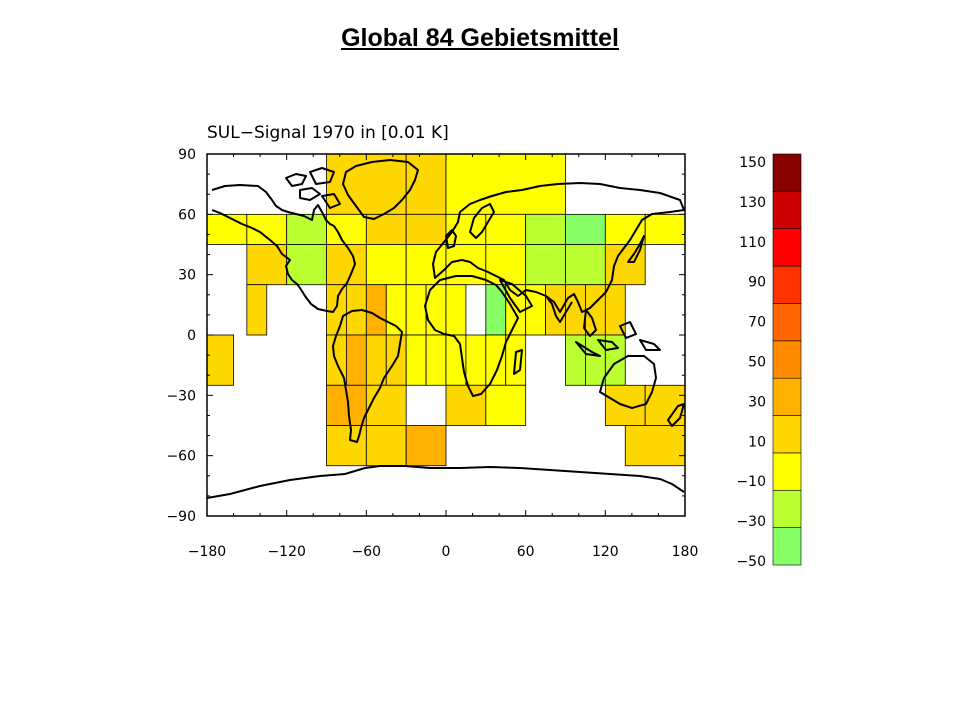 The image size is (960, 720). Describe the element at coordinates (526, 552) in the screenshot. I see `x-tick-label: 60` at that location.